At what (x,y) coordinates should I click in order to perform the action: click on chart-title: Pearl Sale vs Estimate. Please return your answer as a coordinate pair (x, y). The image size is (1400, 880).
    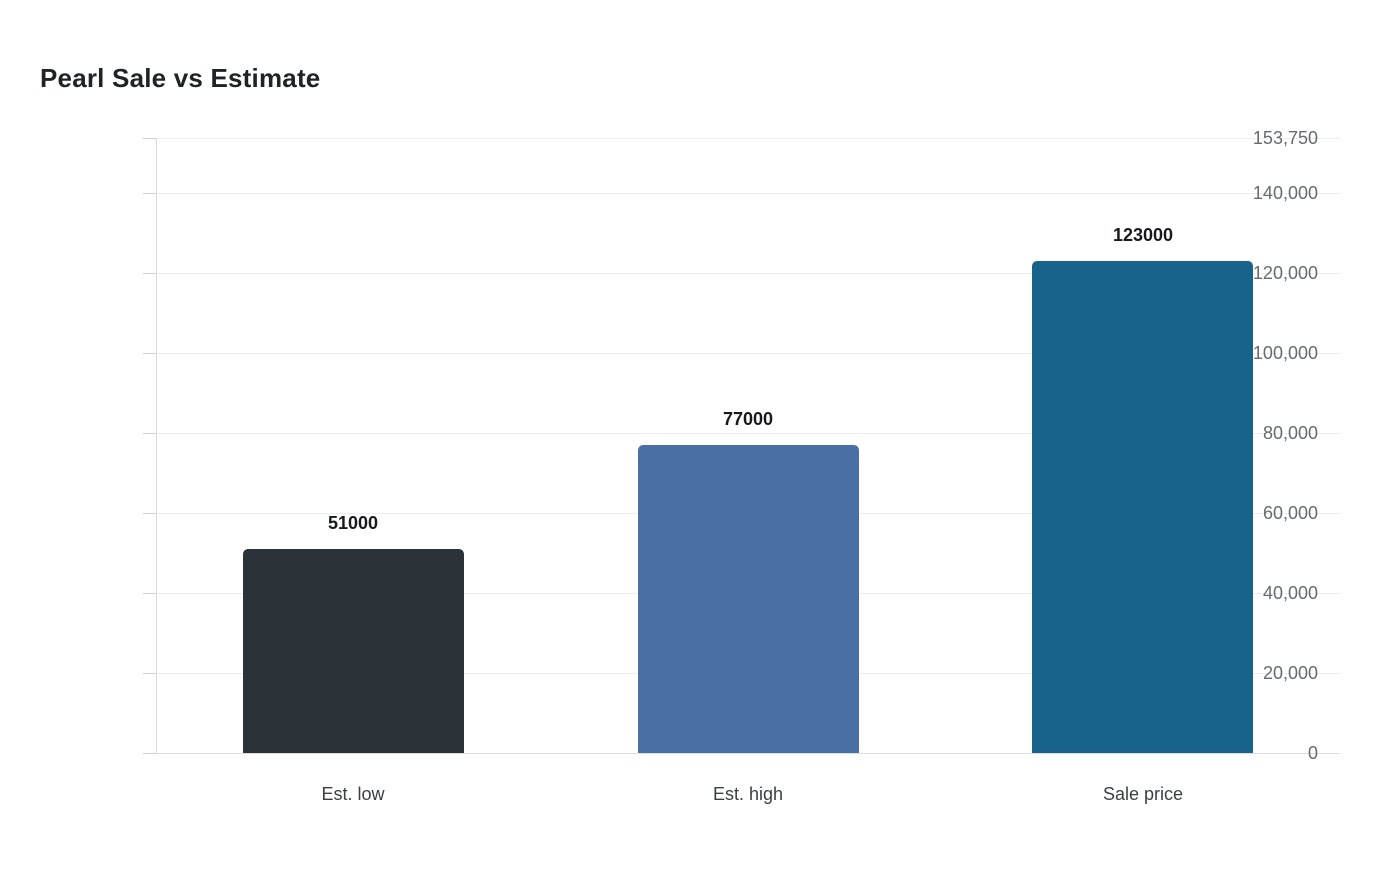
    Looking at the image, I should click on (180, 78).